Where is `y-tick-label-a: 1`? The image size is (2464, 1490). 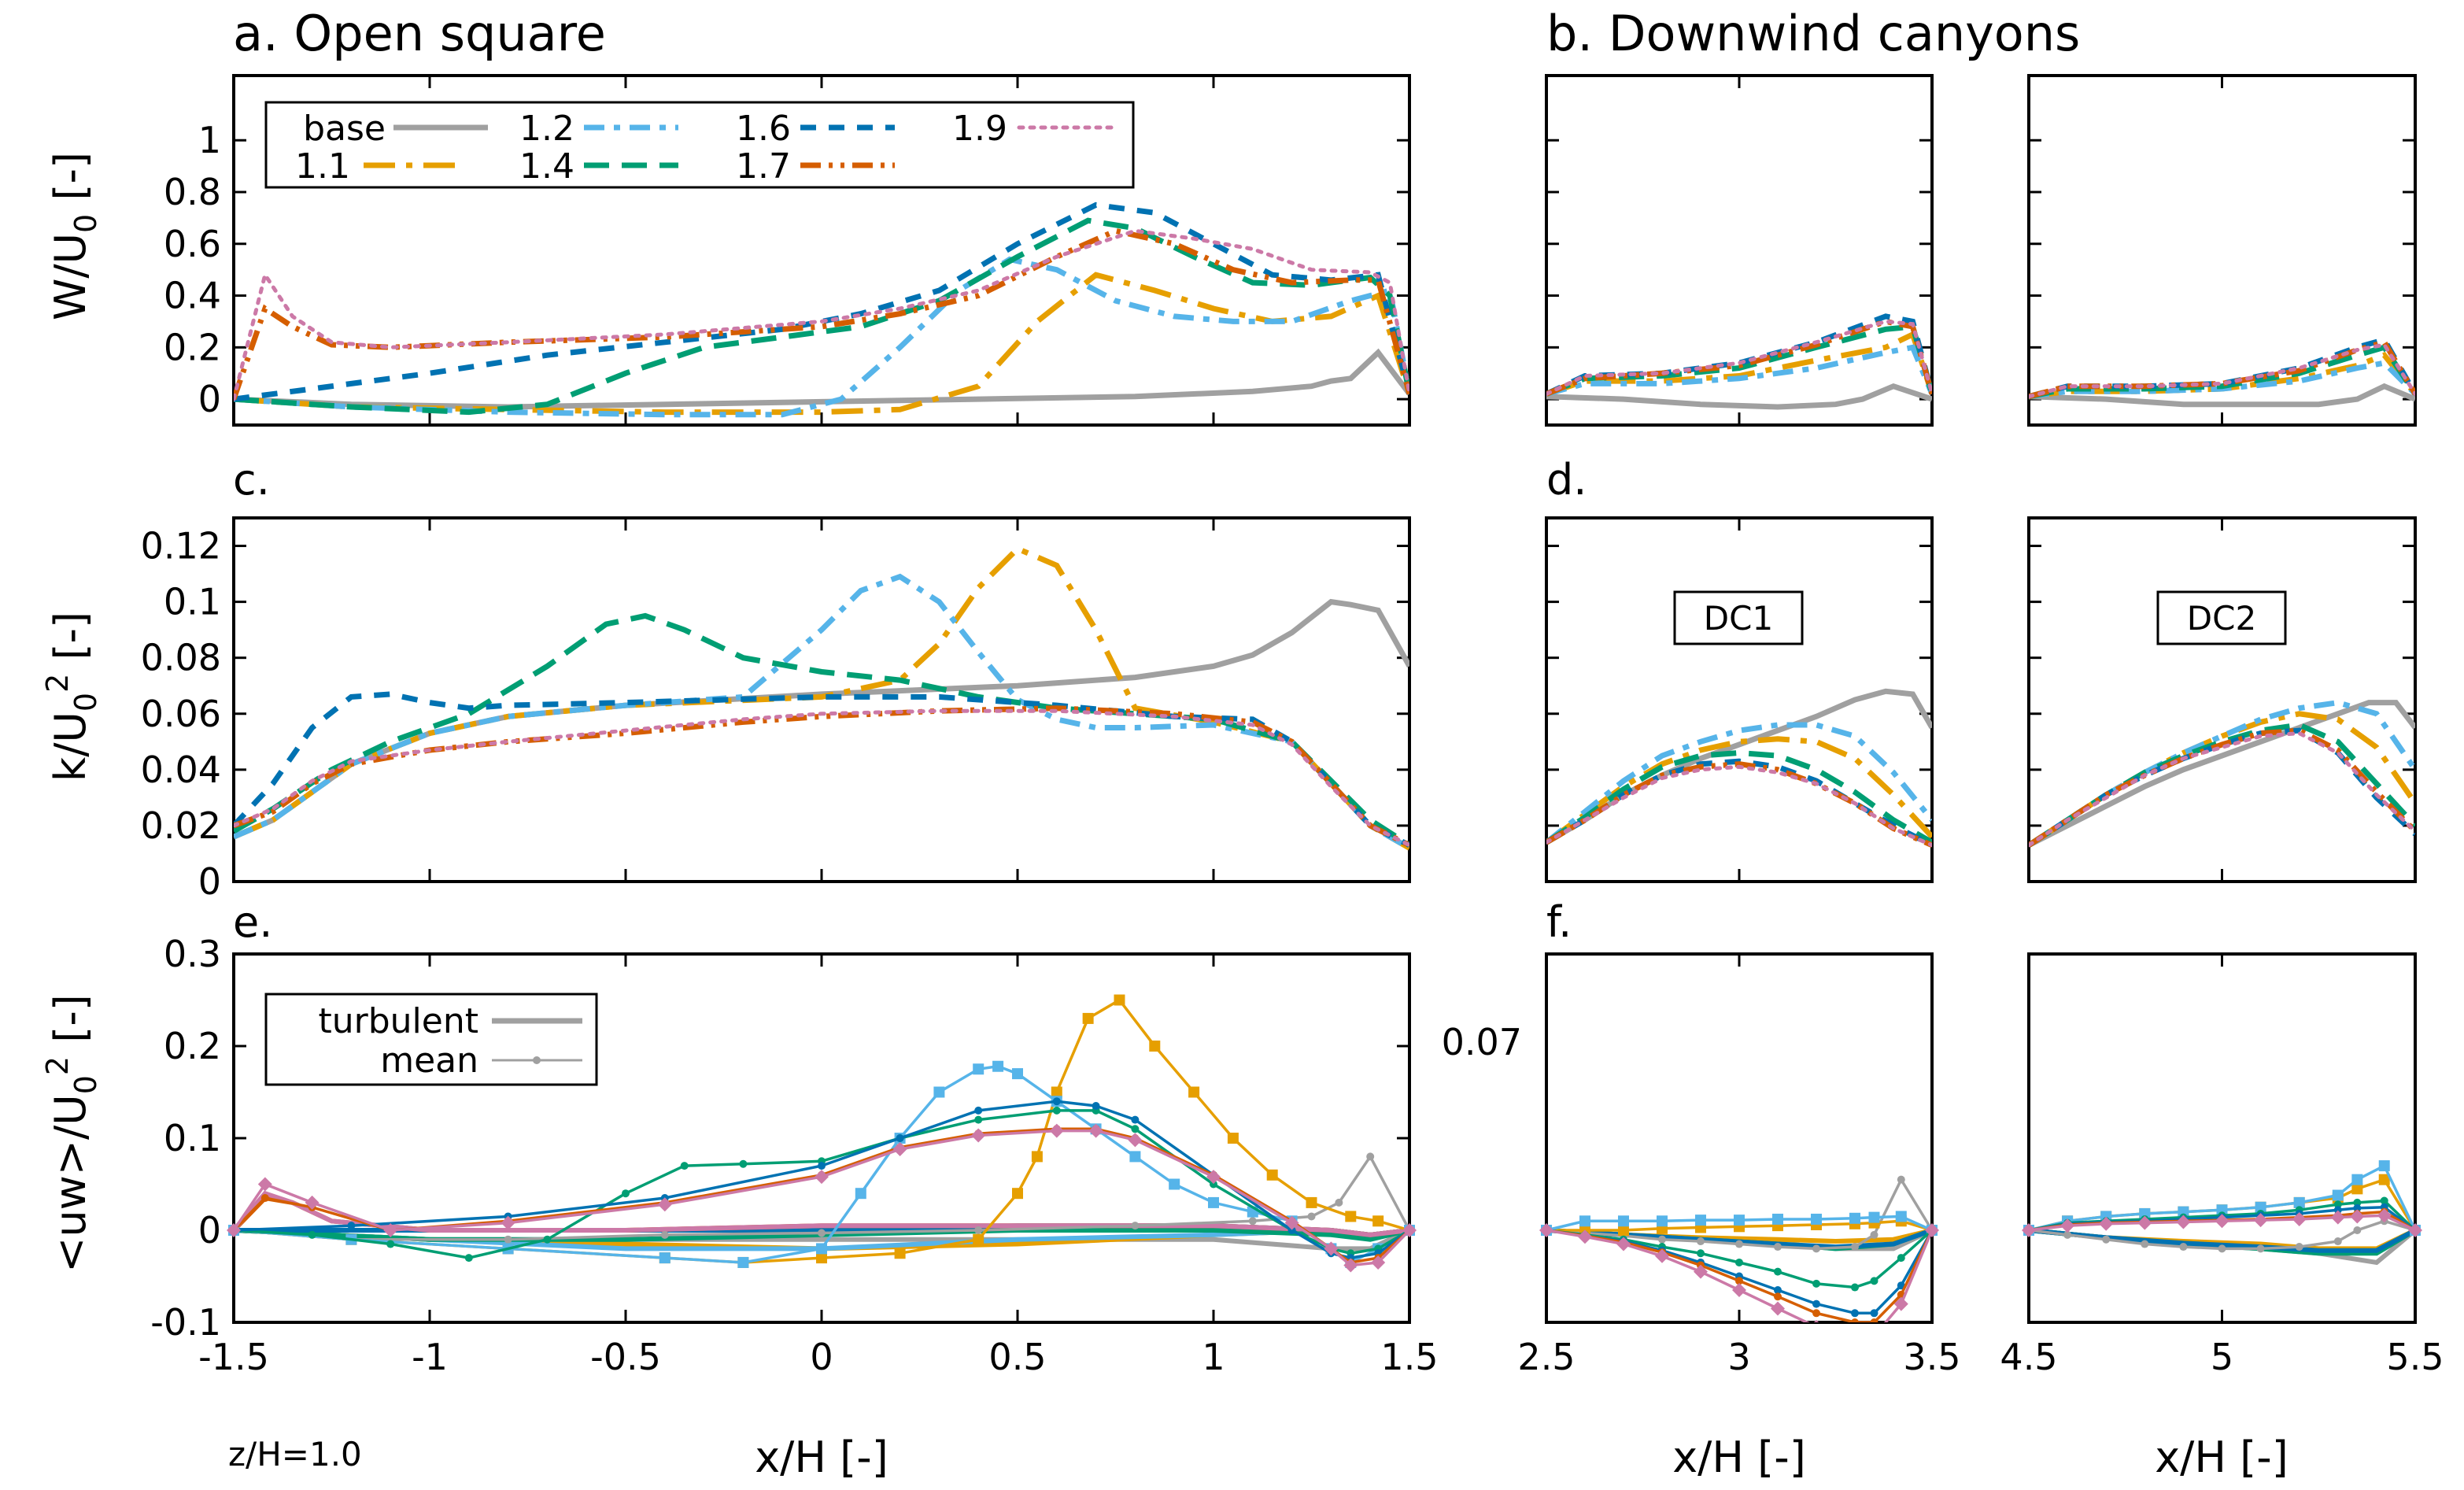
y-tick-label-a: 1 is located at coordinates (209, 140).